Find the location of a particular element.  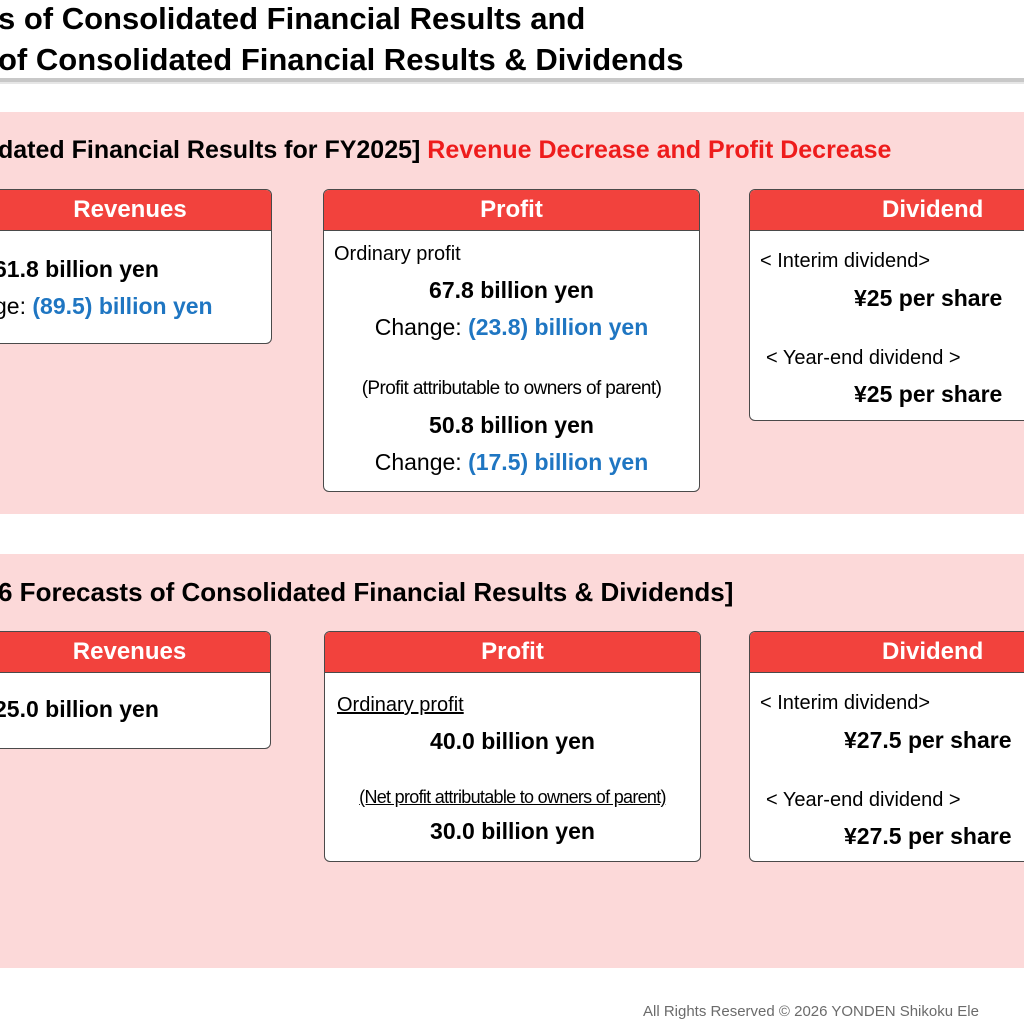

parent-profit-change: Change: (17.5) billion yen is located at coordinates (511, 462).